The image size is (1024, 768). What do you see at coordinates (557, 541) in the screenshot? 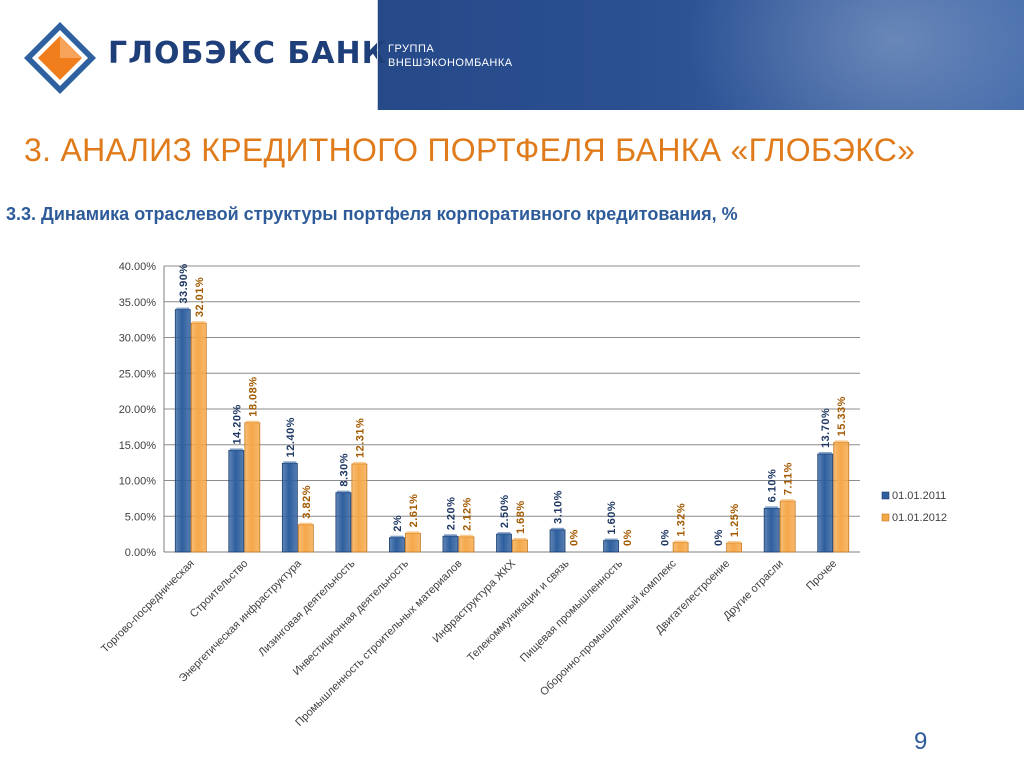
I see `bar-01.01.2011-7` at bounding box center [557, 541].